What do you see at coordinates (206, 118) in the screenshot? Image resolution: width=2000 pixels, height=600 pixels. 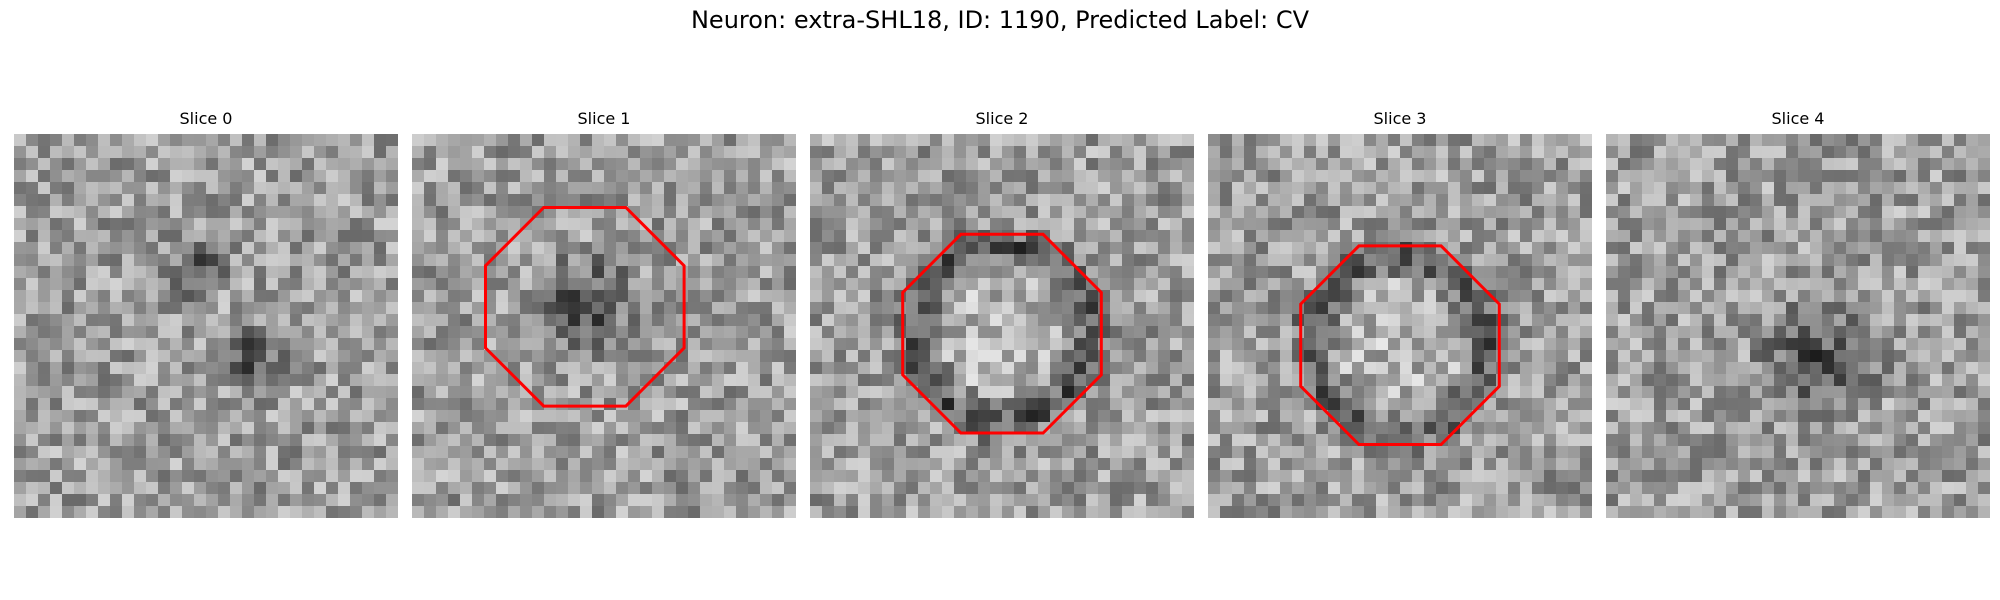 I see `panel-title: Slice 0` at bounding box center [206, 118].